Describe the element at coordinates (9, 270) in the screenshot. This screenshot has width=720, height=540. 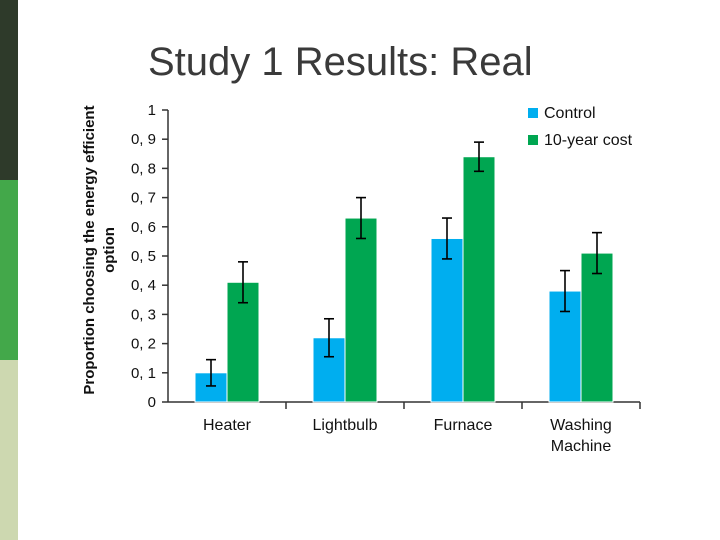
I see `decorative-strip-middle` at that location.